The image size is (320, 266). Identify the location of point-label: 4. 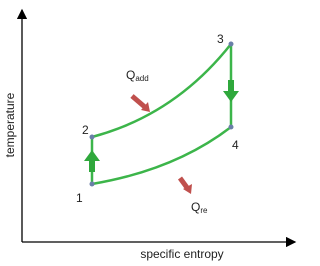
(235, 145).